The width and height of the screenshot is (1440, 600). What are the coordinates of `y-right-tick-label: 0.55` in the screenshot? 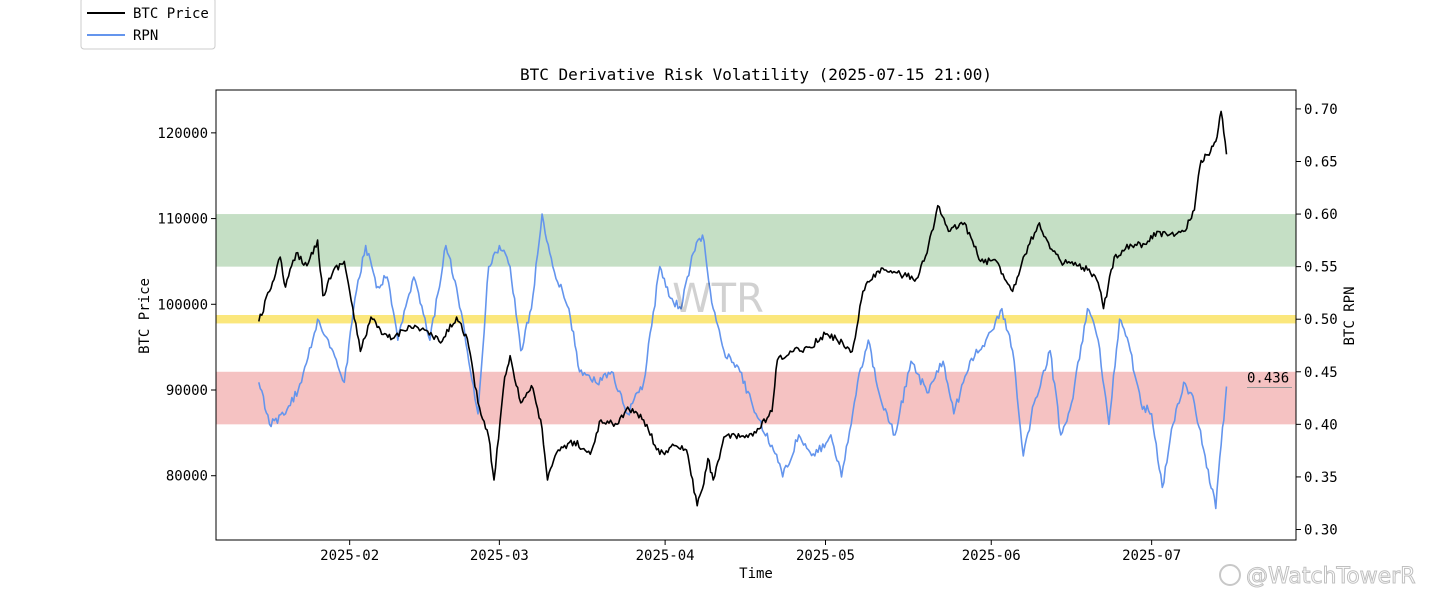 It's located at (1321, 268).